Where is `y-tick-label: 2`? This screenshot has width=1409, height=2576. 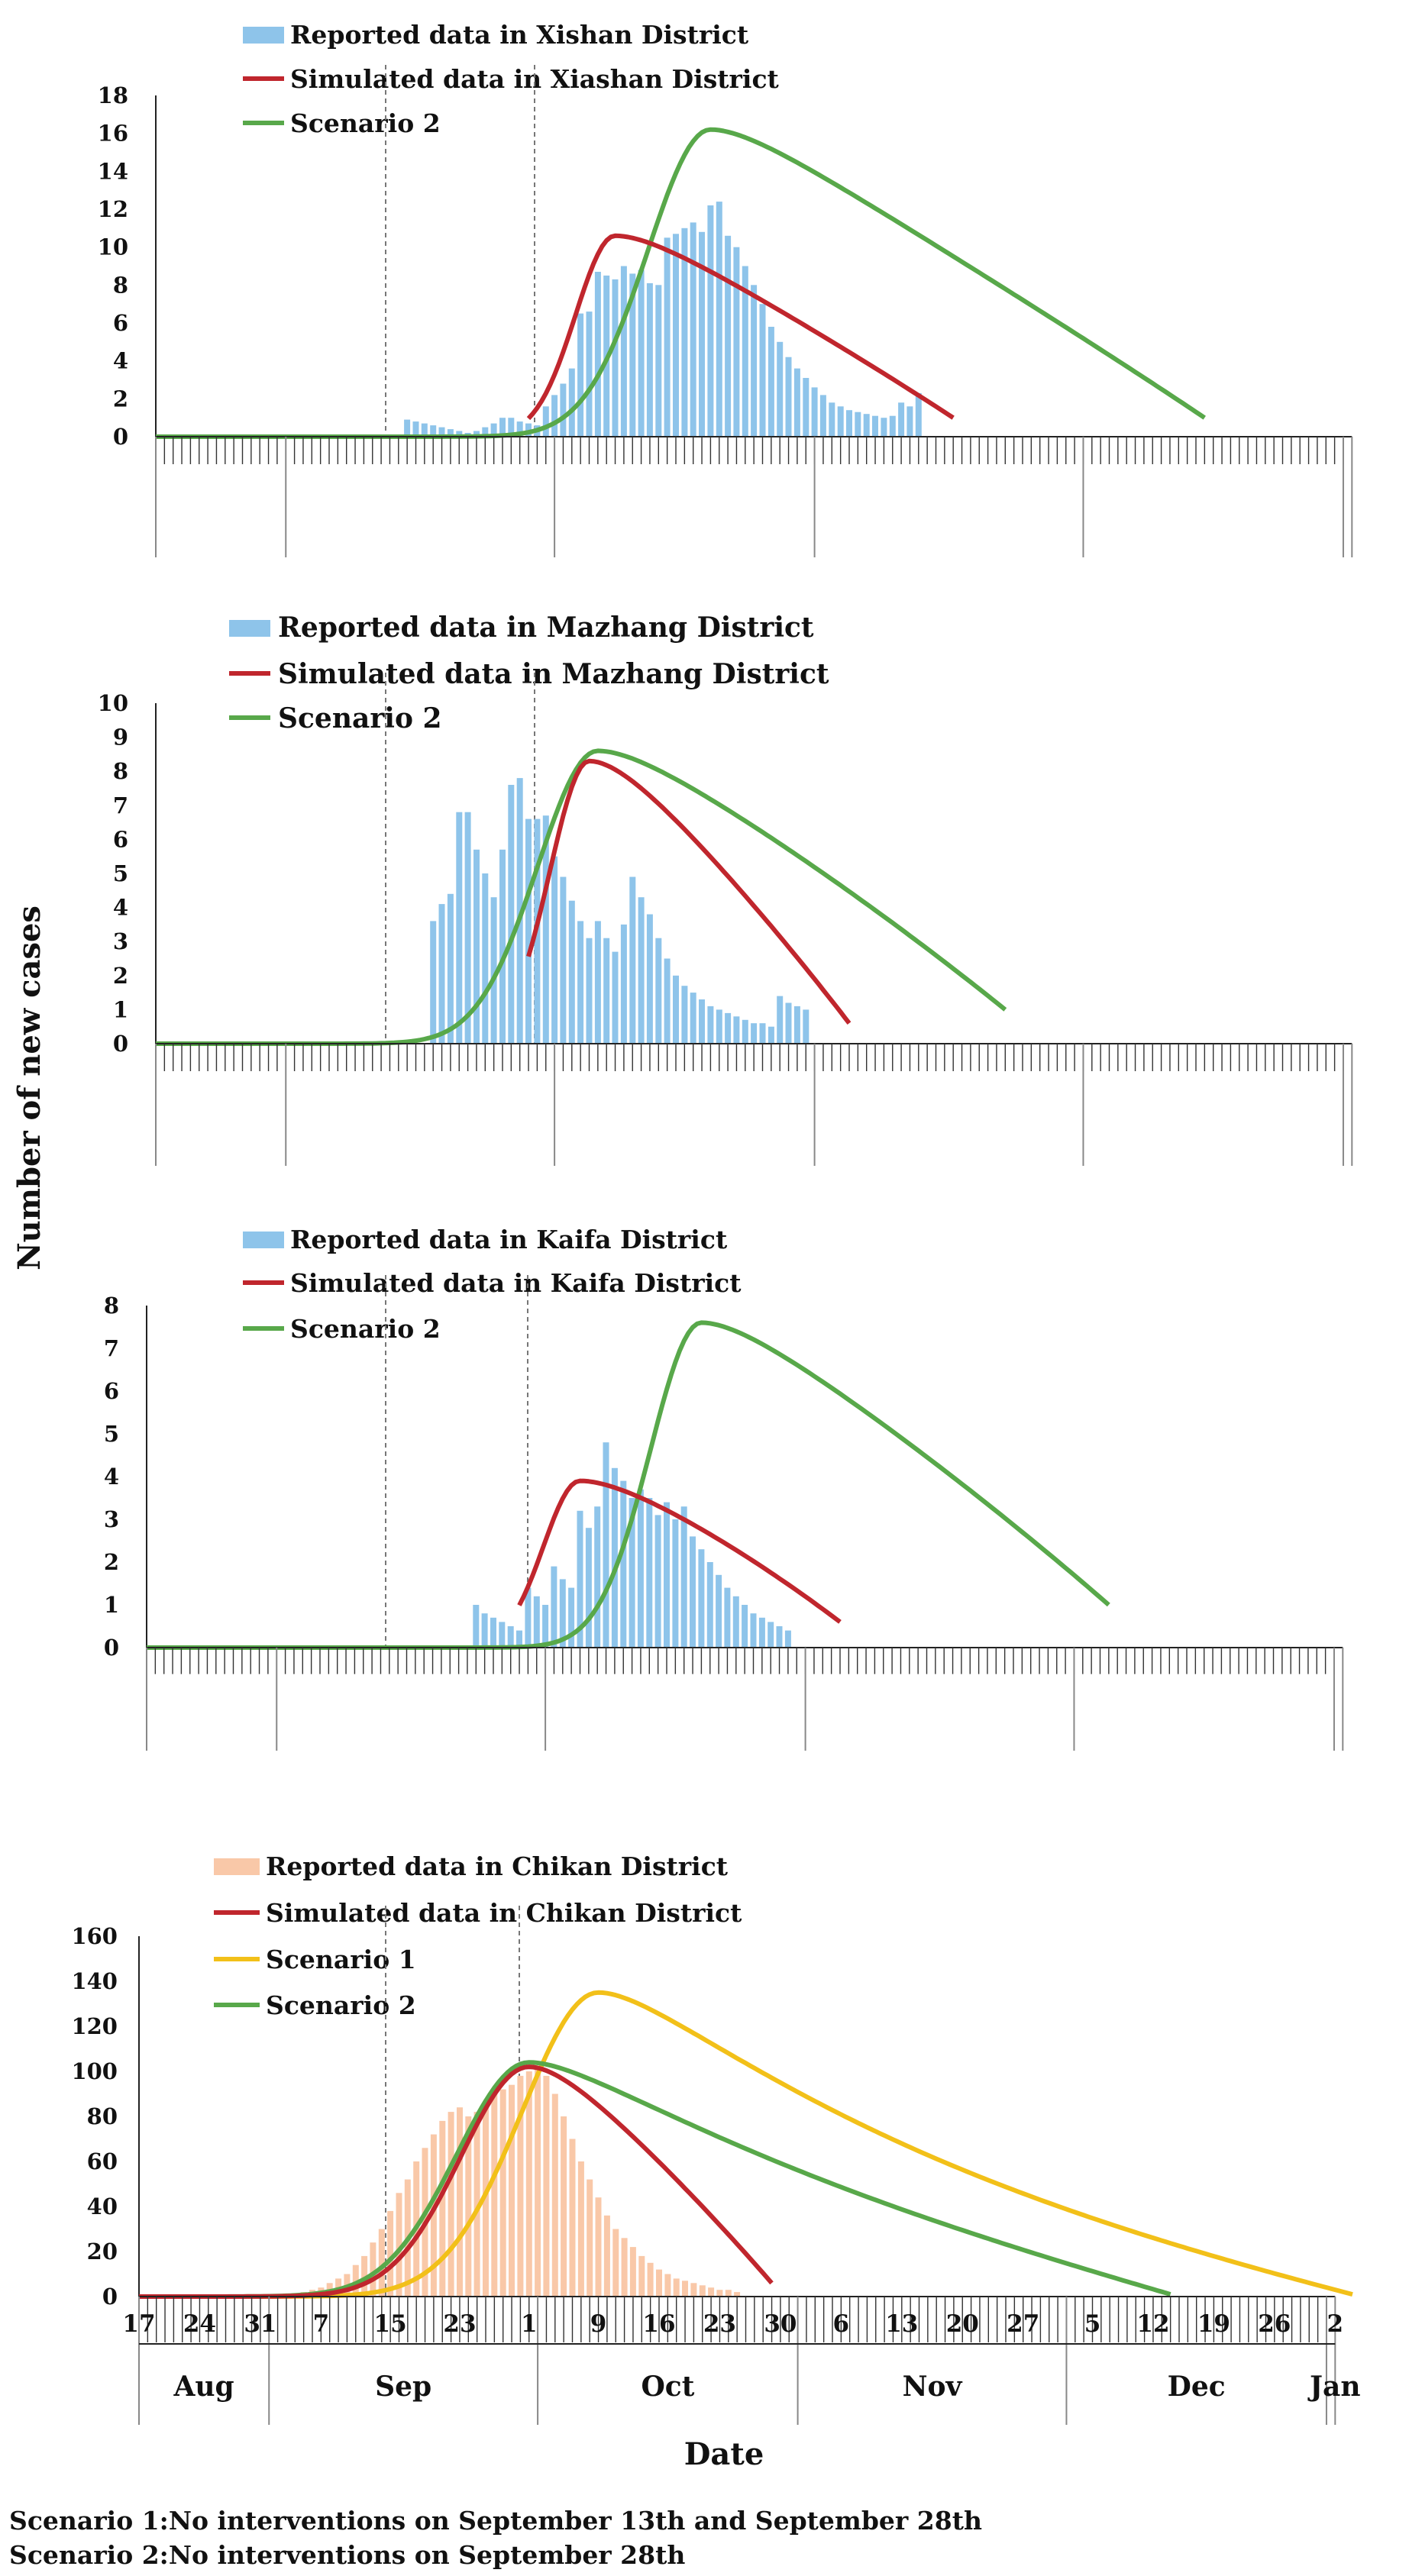 y-tick-label: 2 is located at coordinates (111, 1562).